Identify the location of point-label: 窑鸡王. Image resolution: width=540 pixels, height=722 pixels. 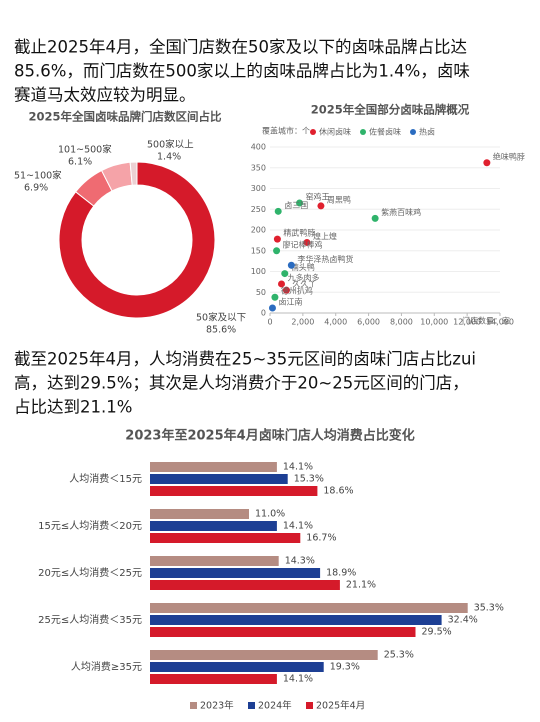
(318, 197).